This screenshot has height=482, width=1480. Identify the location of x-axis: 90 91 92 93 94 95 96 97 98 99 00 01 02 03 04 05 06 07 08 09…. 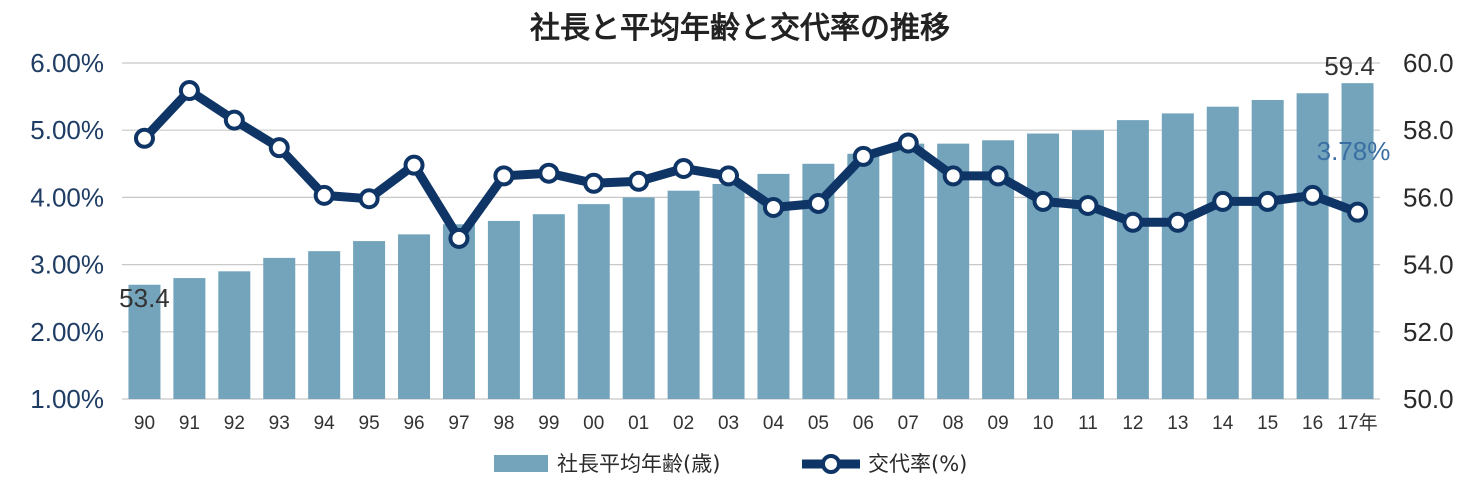
(756, 423).